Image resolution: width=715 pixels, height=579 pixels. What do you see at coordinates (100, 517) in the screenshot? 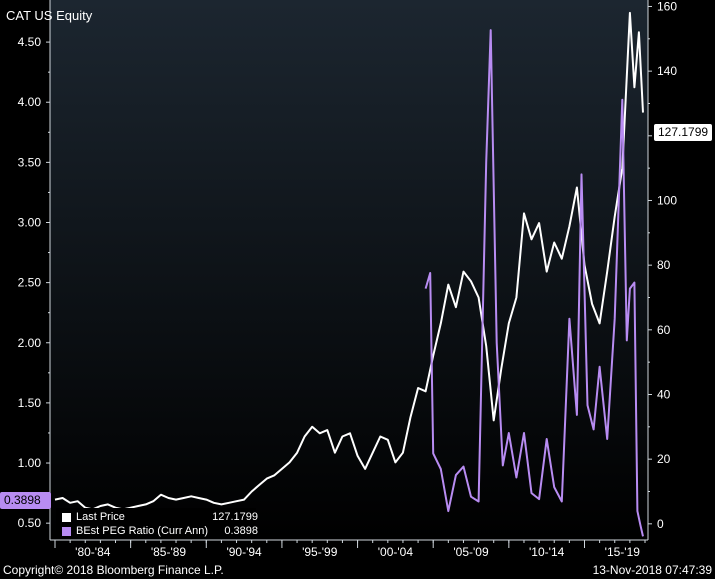
I see `legend-label-last-price: Last Price` at bounding box center [100, 517].